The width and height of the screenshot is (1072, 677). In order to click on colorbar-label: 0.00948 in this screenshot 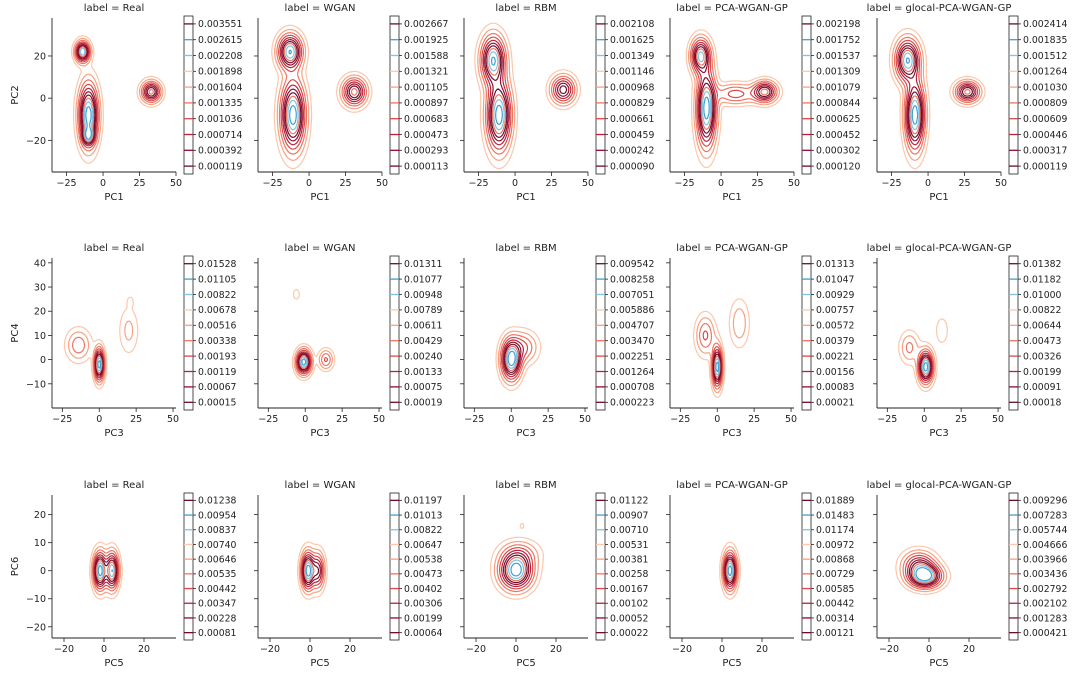, I will do `click(423, 295)`.